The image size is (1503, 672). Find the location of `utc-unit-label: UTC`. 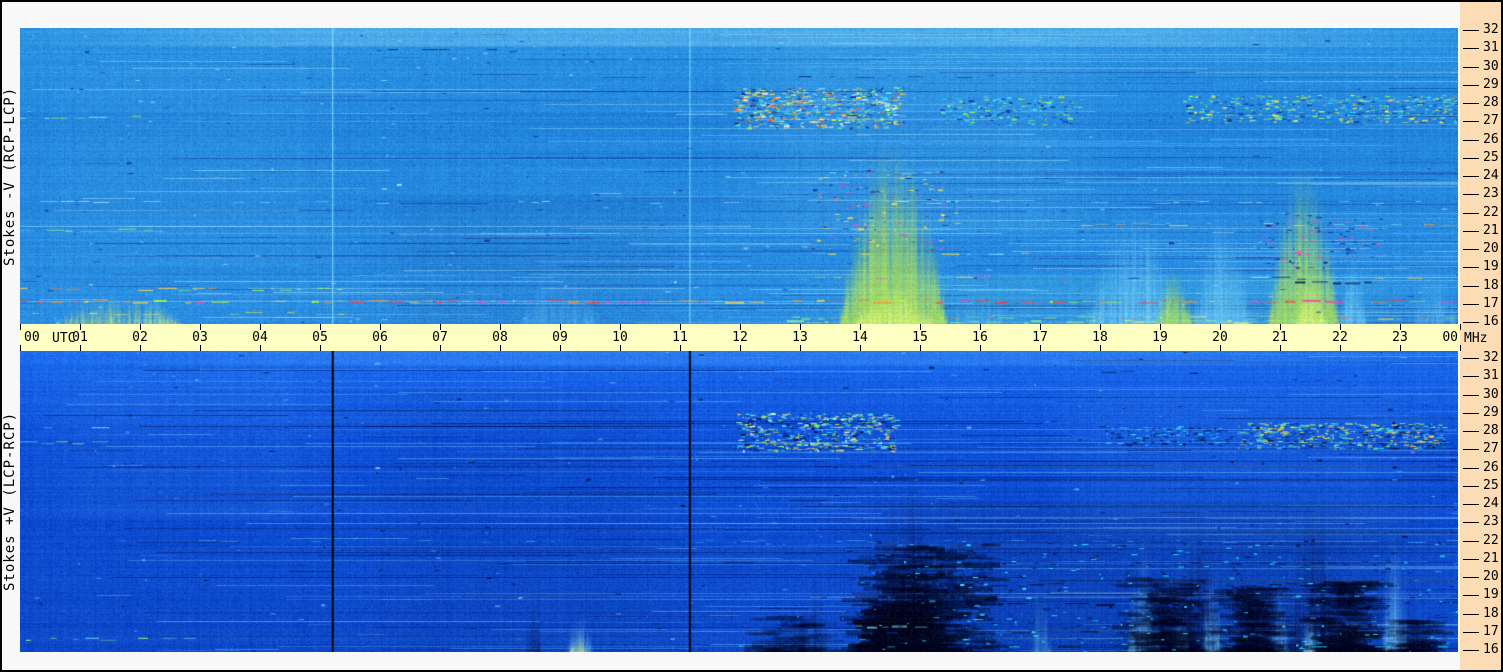

utc-unit-label: UTC is located at coordinates (64, 338).